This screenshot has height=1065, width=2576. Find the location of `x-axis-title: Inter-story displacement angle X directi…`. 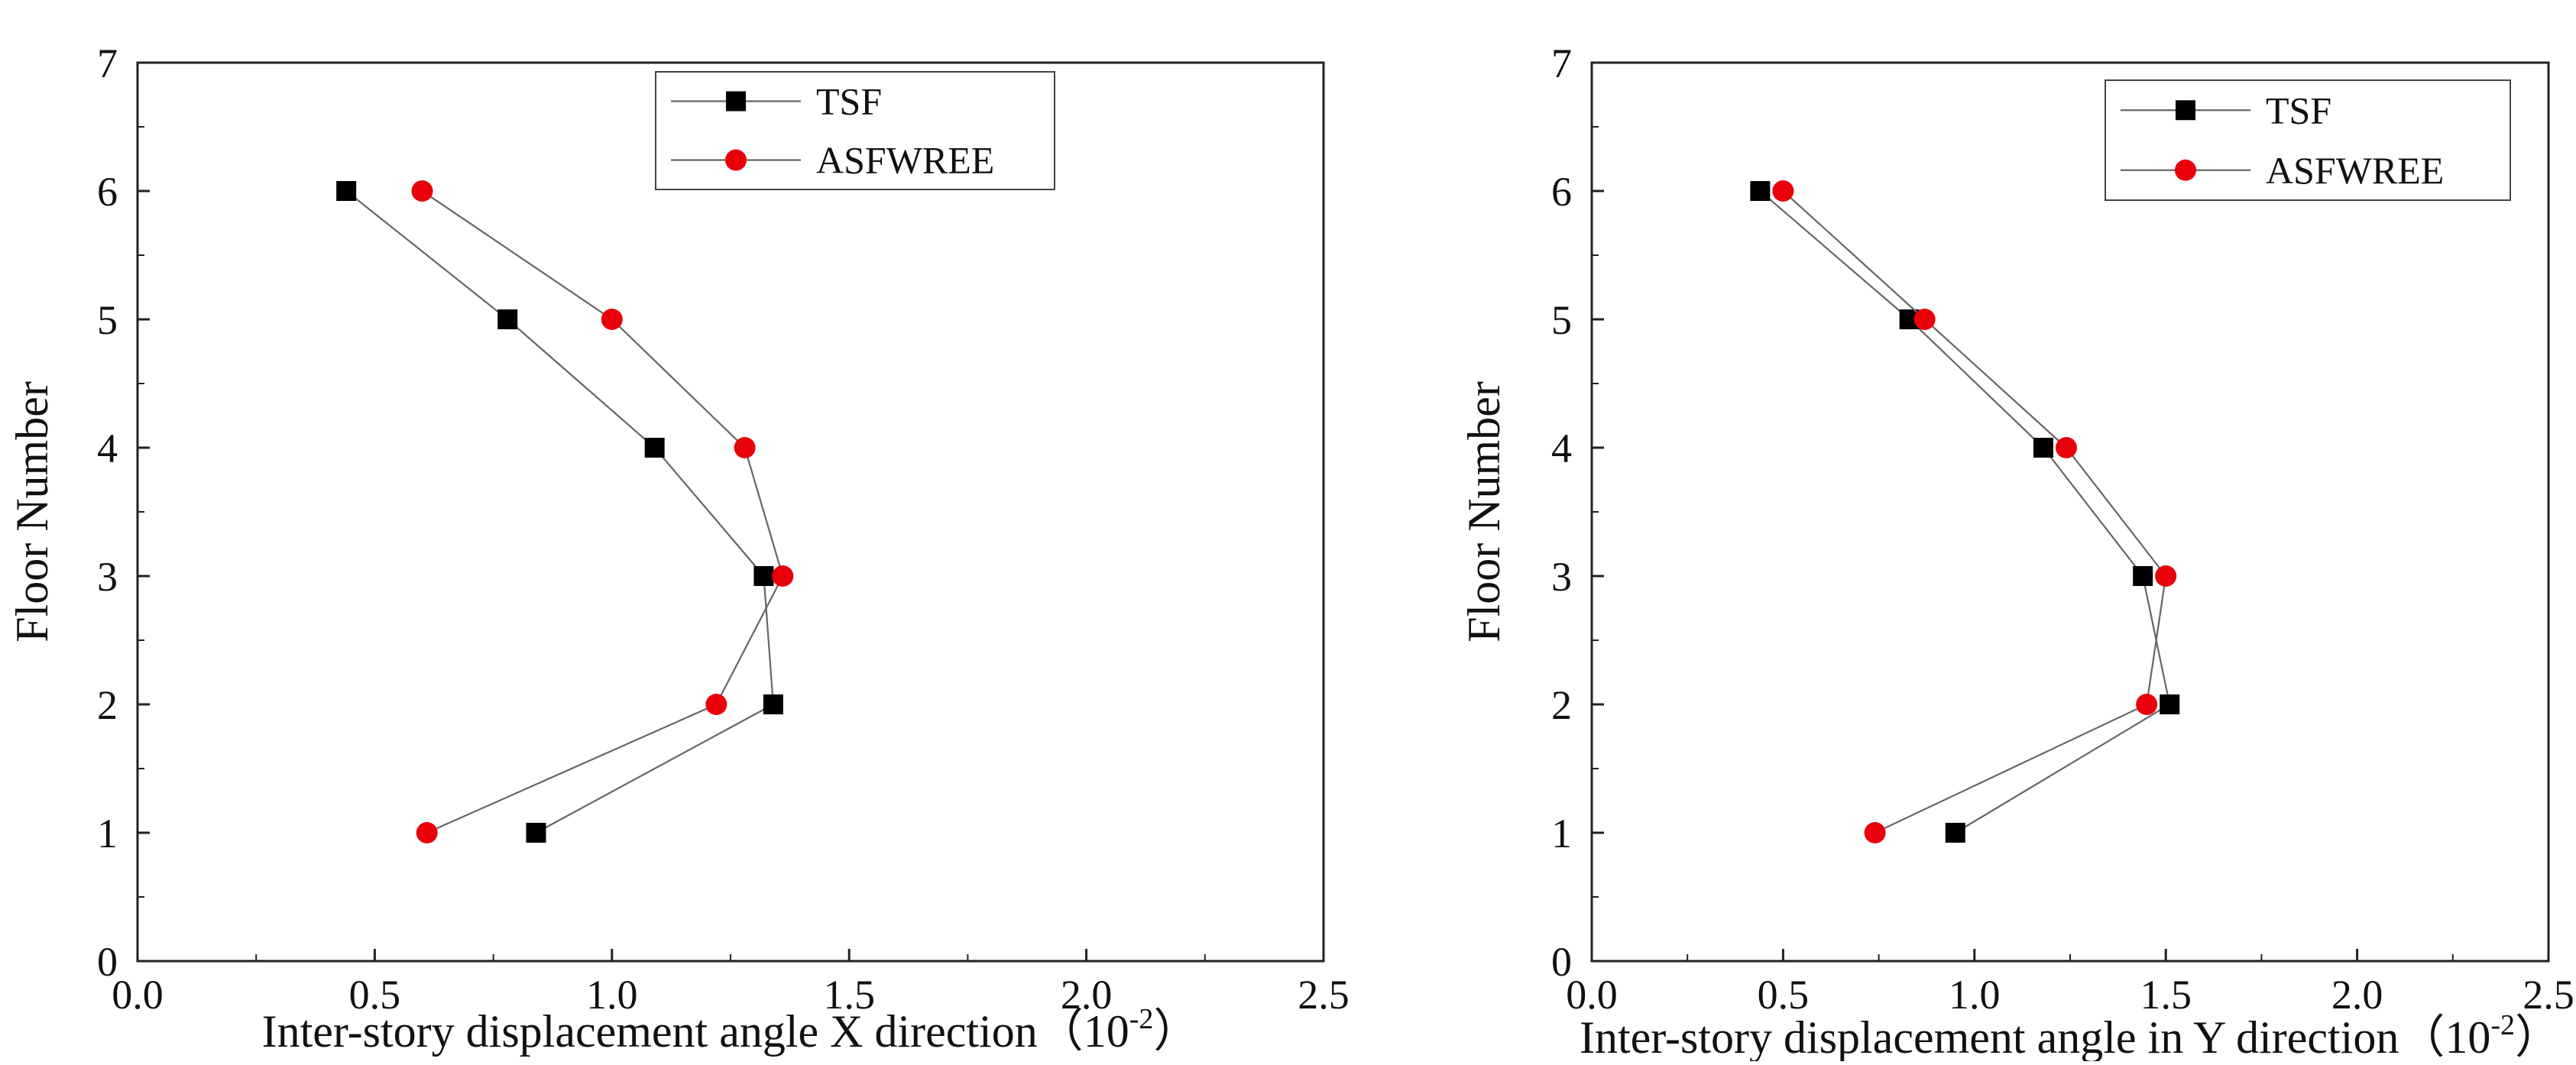

x-axis-title: Inter-story displacement angle X directi… is located at coordinates (731, 1030).